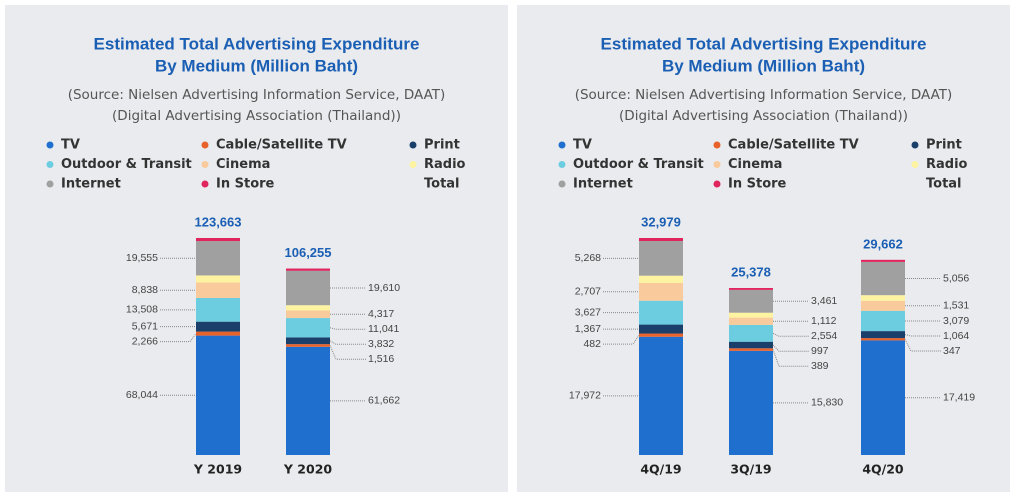 The height and width of the screenshot is (496, 1015). I want to click on value-label: 1,064, so click(956, 336).